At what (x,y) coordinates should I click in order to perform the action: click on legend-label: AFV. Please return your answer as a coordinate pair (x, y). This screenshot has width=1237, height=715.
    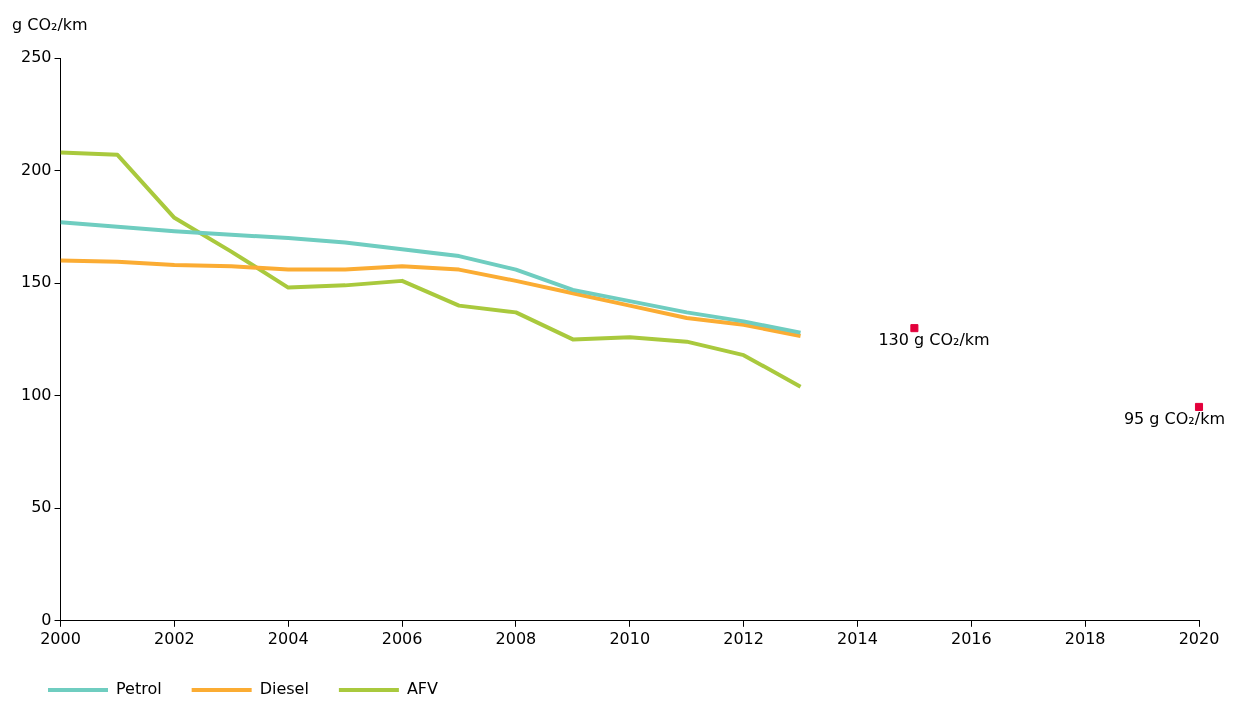
    Looking at the image, I should click on (422, 689).